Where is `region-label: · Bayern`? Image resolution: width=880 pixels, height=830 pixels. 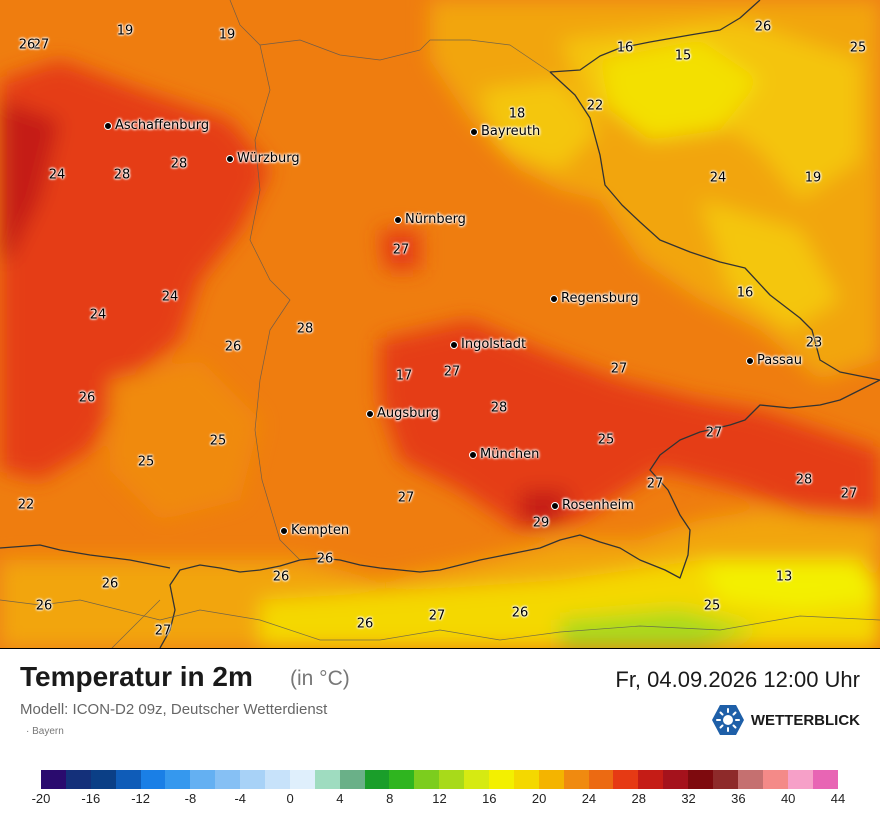
region-label: · Bayern is located at coordinates (45, 731).